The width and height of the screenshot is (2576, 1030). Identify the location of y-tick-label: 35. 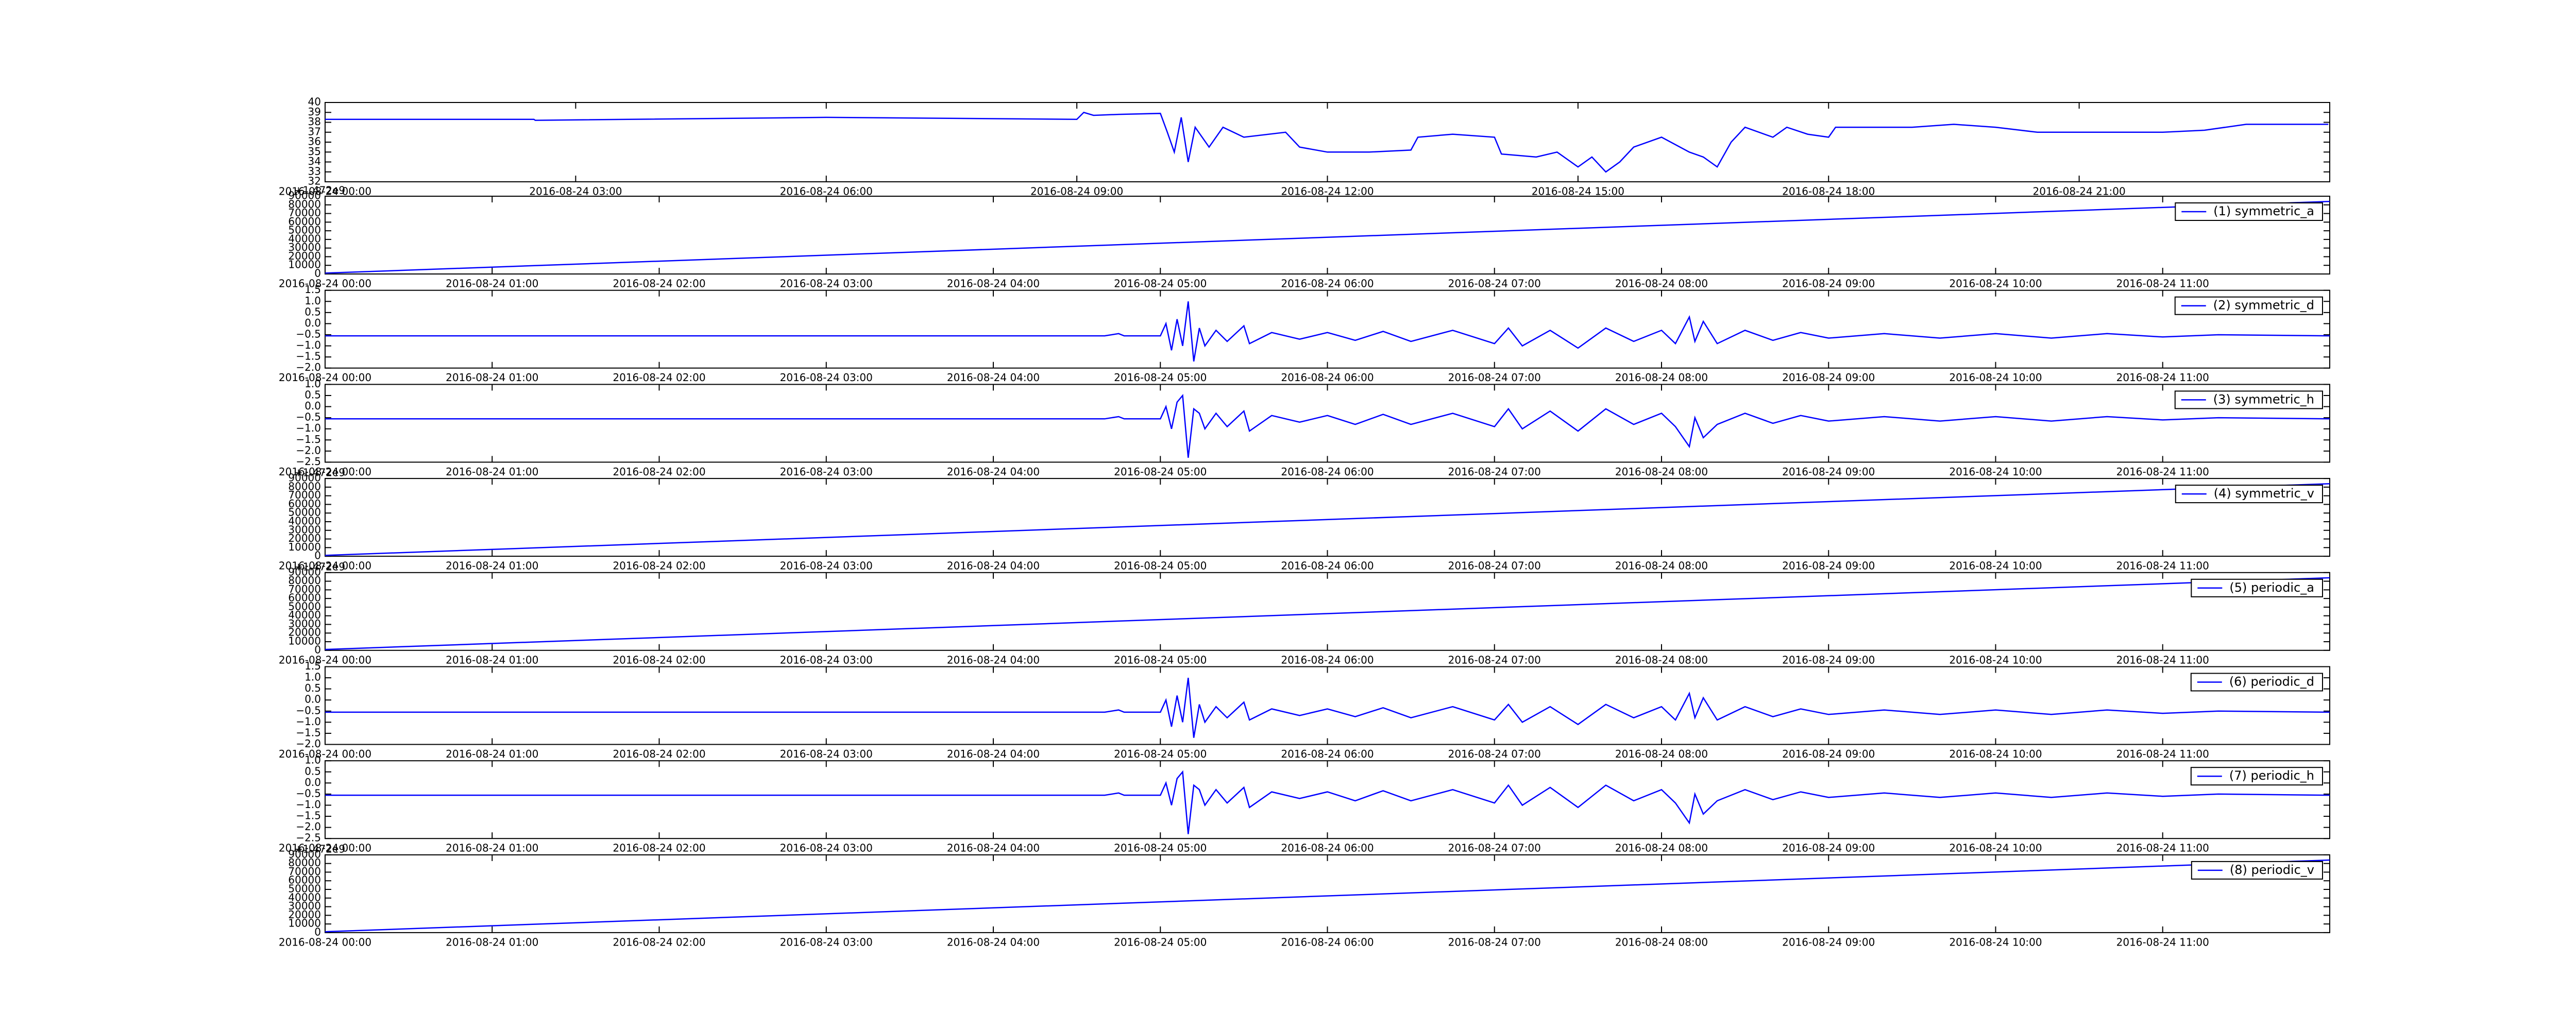
(314, 151).